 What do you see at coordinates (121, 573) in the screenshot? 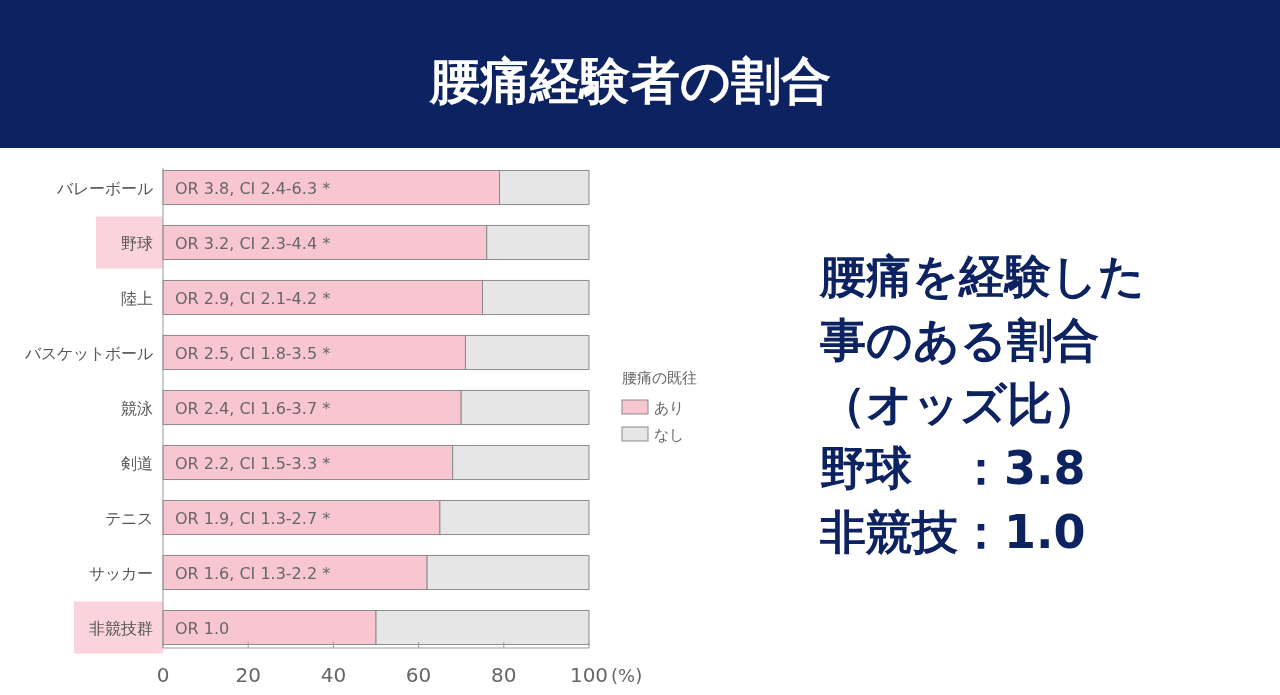
I see `y-tick-label: サッカー` at bounding box center [121, 573].